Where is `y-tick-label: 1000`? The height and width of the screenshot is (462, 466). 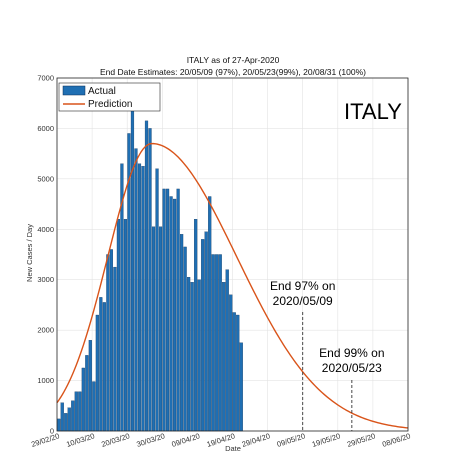
y-tick-label: 1000 is located at coordinates (45, 380).